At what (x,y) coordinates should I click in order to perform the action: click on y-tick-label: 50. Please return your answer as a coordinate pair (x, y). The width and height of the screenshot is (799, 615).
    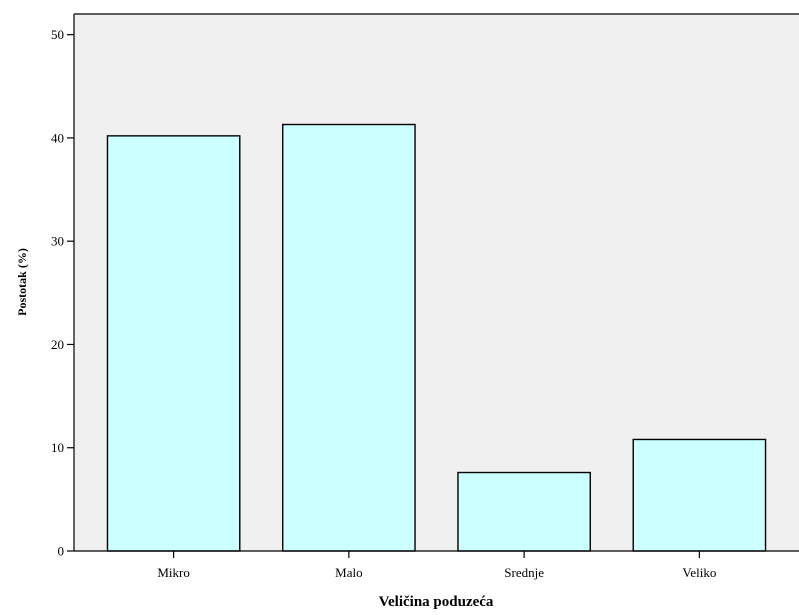
    Looking at the image, I should click on (57, 34).